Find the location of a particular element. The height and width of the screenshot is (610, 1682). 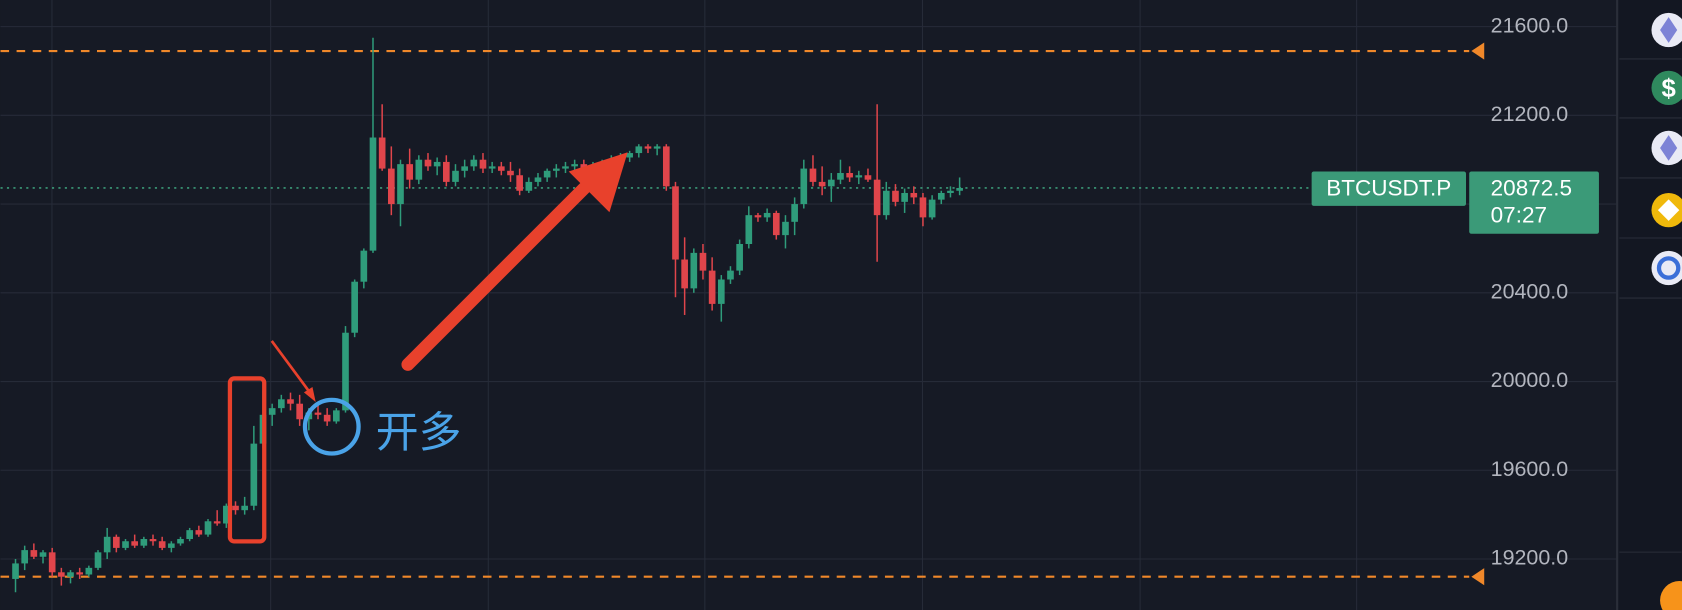

small-arrow-head is located at coordinates (309, 395).